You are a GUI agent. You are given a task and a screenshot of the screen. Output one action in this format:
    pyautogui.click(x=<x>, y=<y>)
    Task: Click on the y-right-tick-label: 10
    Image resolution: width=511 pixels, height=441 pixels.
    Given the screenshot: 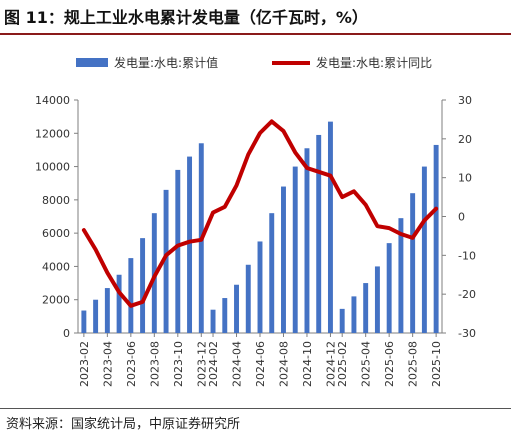 What is the action you would take?
    pyautogui.click(x=465, y=178)
    